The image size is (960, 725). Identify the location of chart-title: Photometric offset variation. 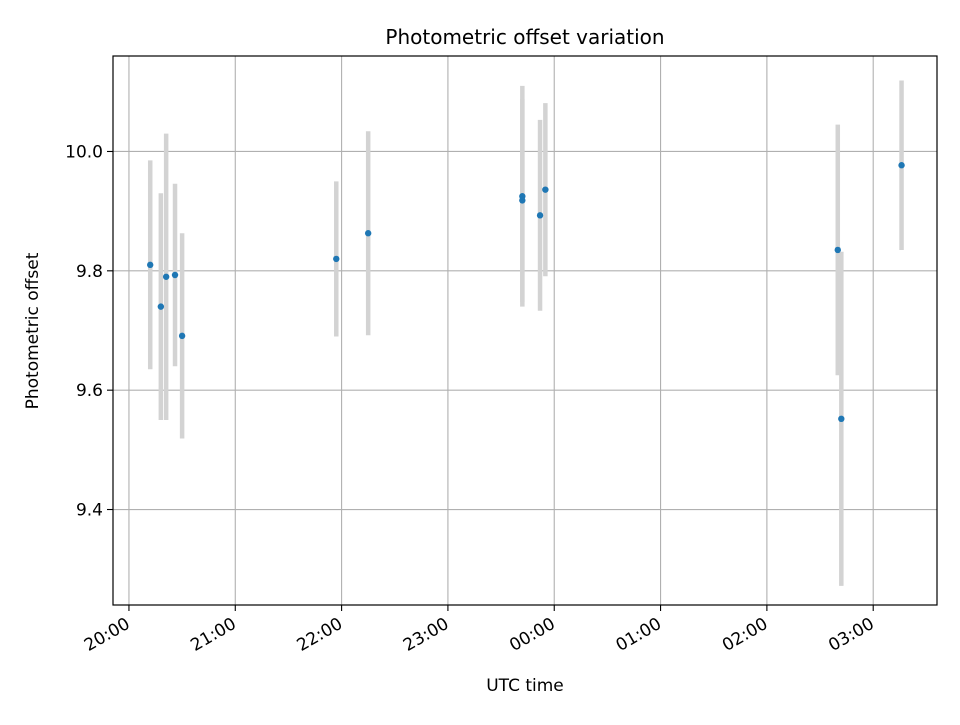
(524, 37).